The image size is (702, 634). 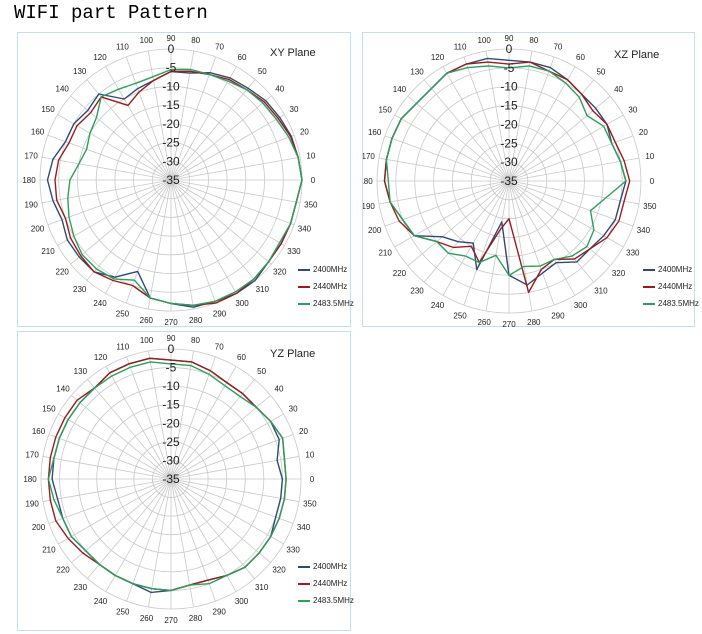 What do you see at coordinates (196, 618) in the screenshot?
I see `angle-tick-label: 280` at bounding box center [196, 618].